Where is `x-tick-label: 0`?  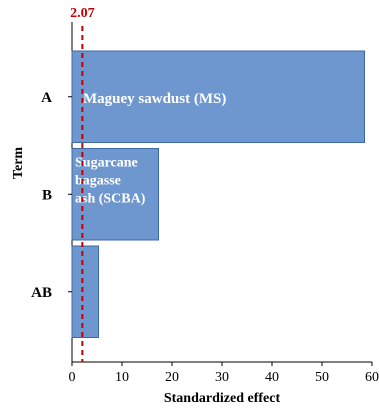 x-tick-label: 0 is located at coordinates (72, 377).